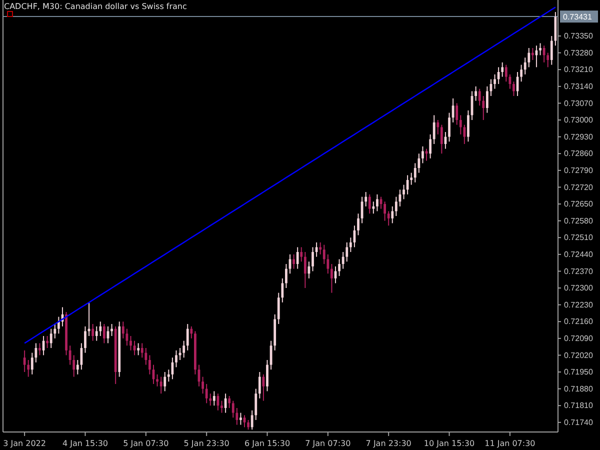  Describe the element at coordinates (579, 153) in the screenshot. I see `y-tick-label: 0.72860` at that location.